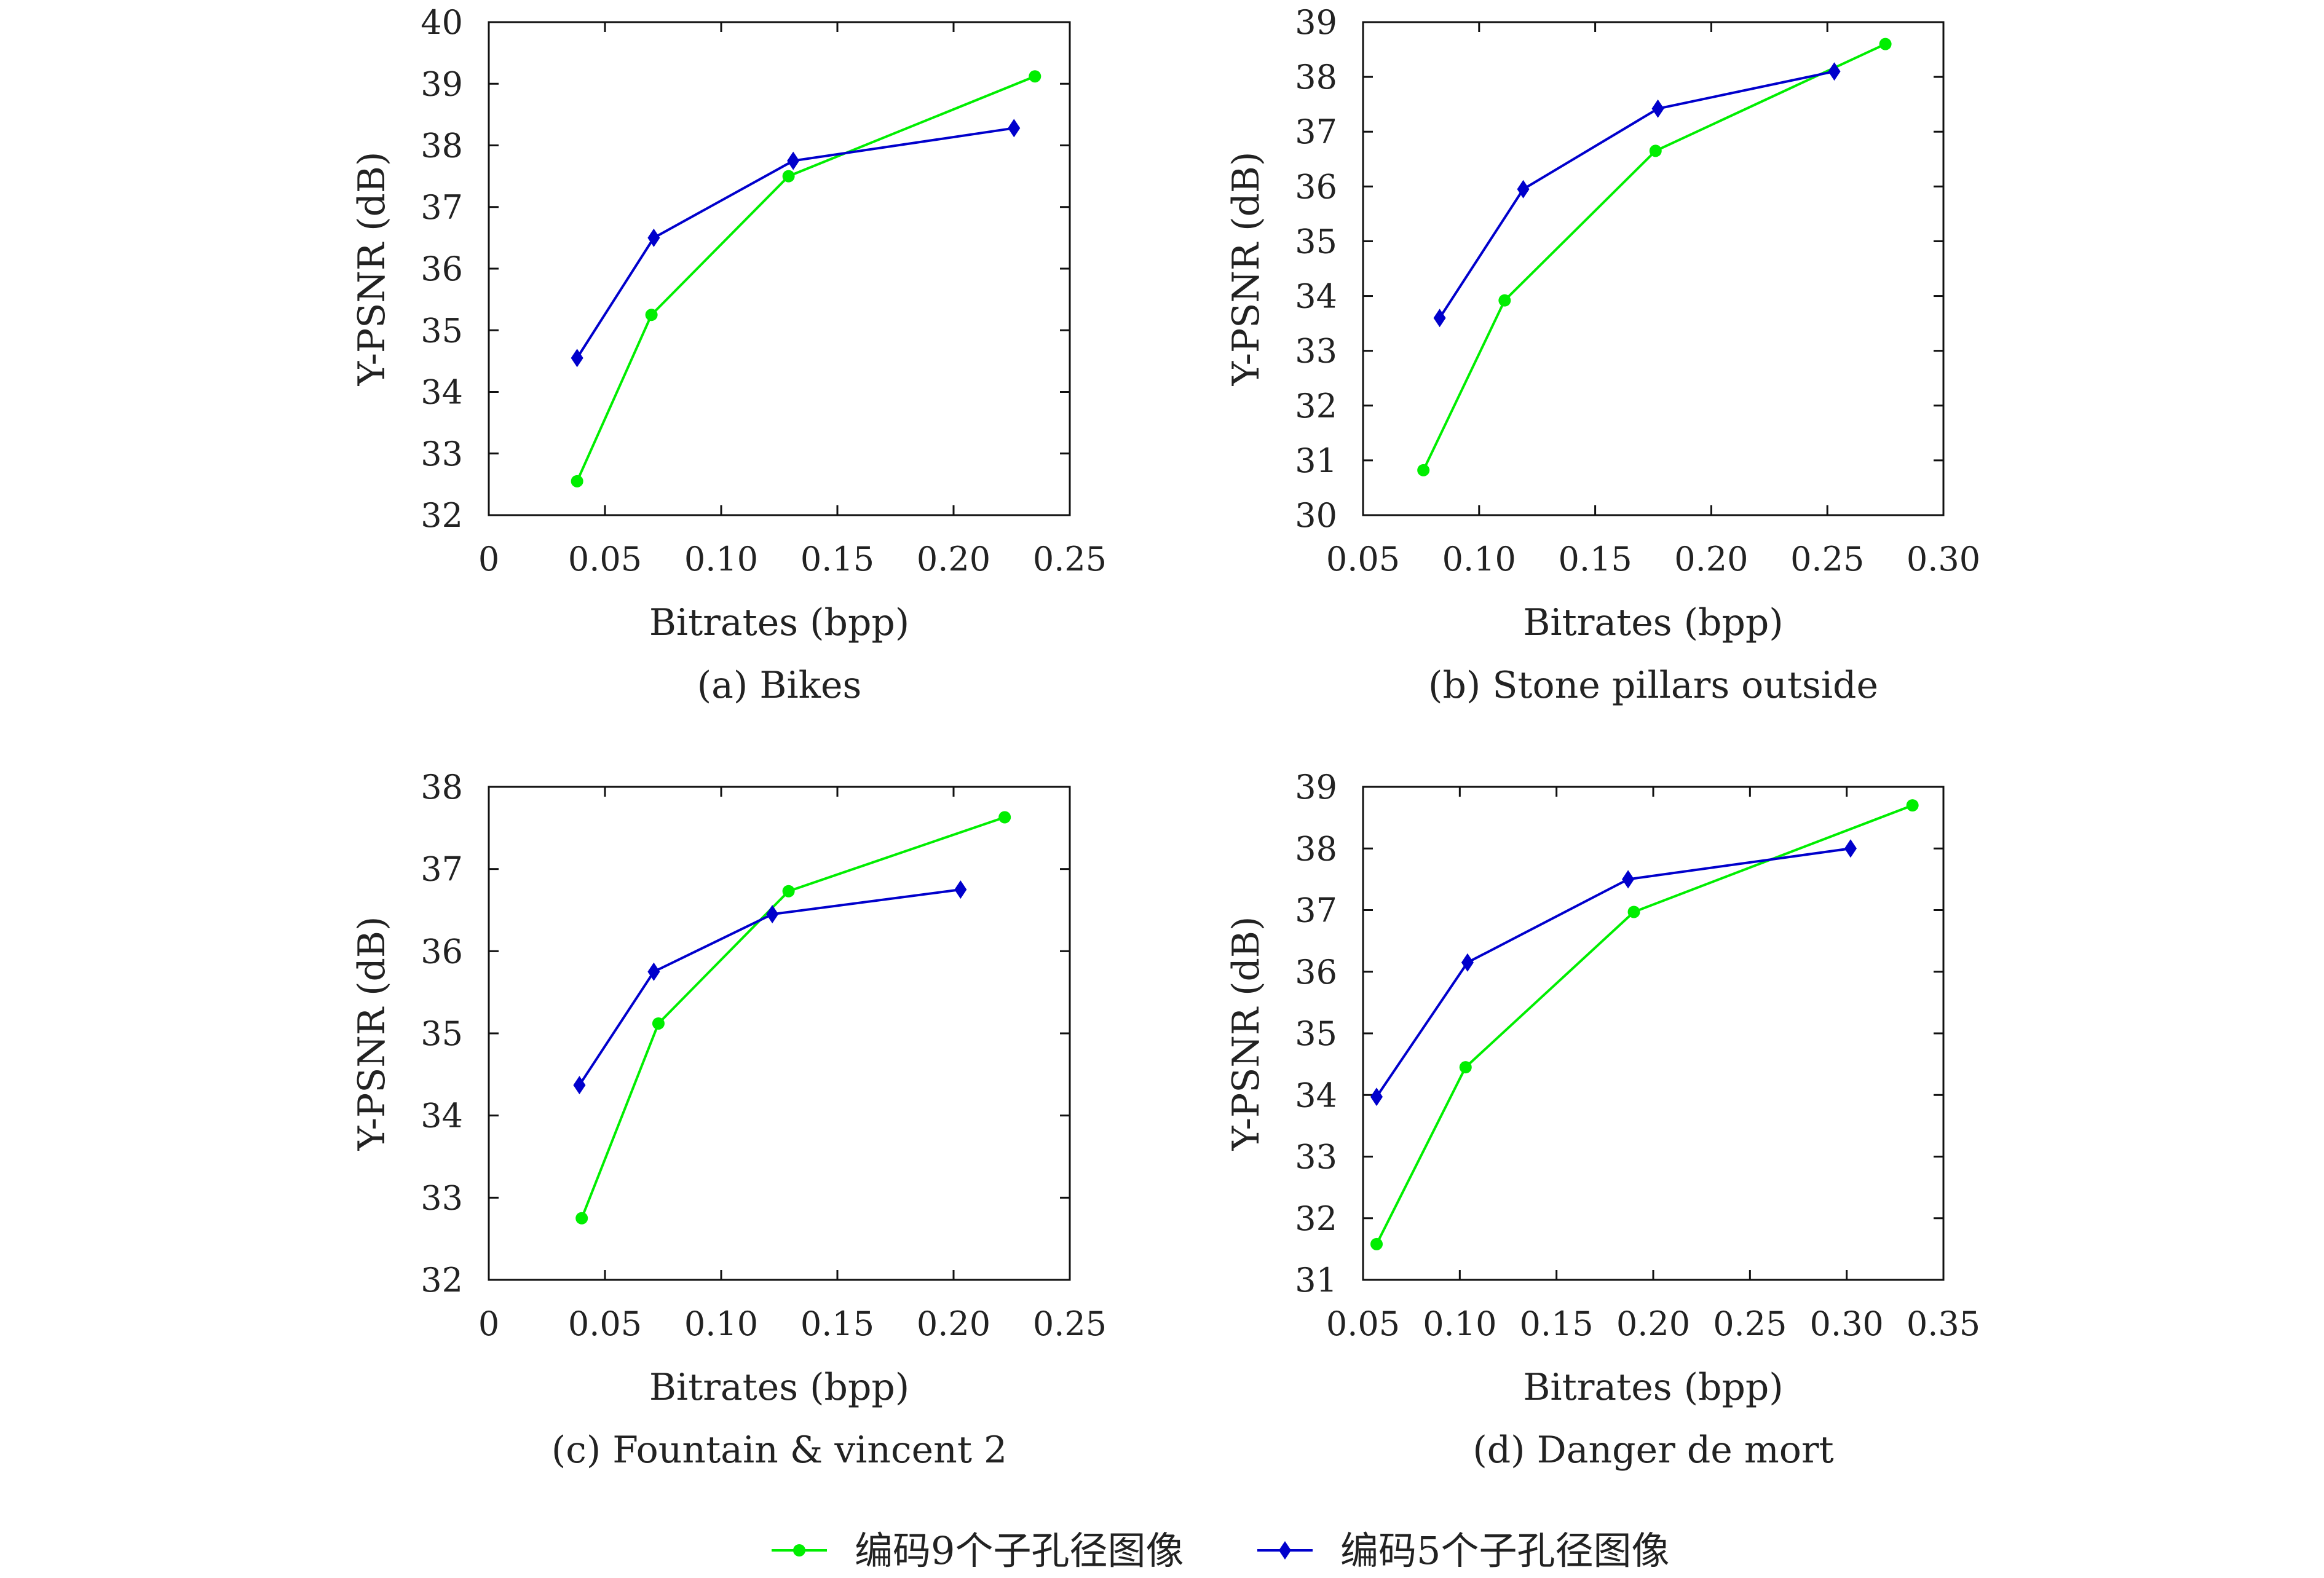 This screenshot has width=2324, height=1578. I want to click on x-tick-label-b: 0.10, so click(1479, 559).